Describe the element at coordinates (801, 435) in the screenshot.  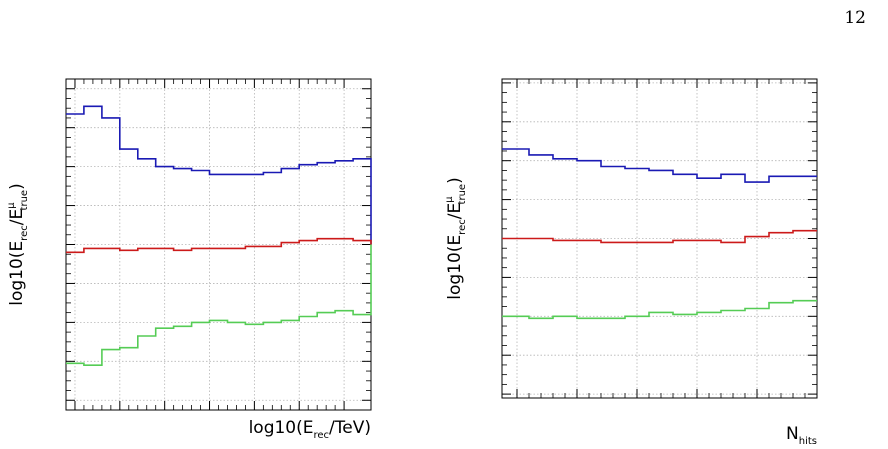
I see `x-axis-title: Nhits` at that location.